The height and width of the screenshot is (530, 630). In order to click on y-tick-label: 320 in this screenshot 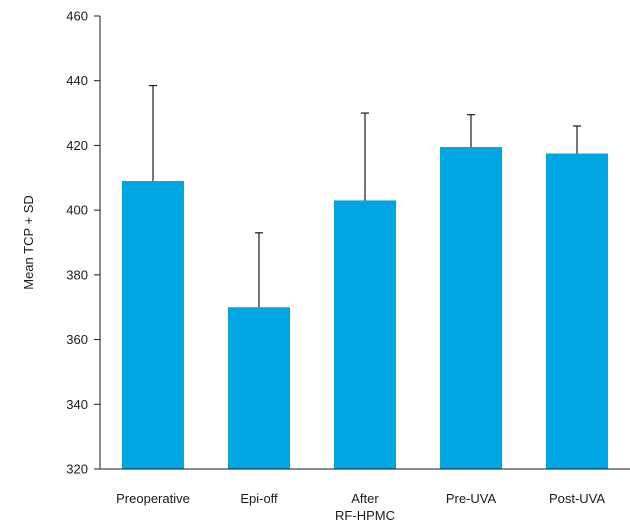, I will do `click(77, 469)`.